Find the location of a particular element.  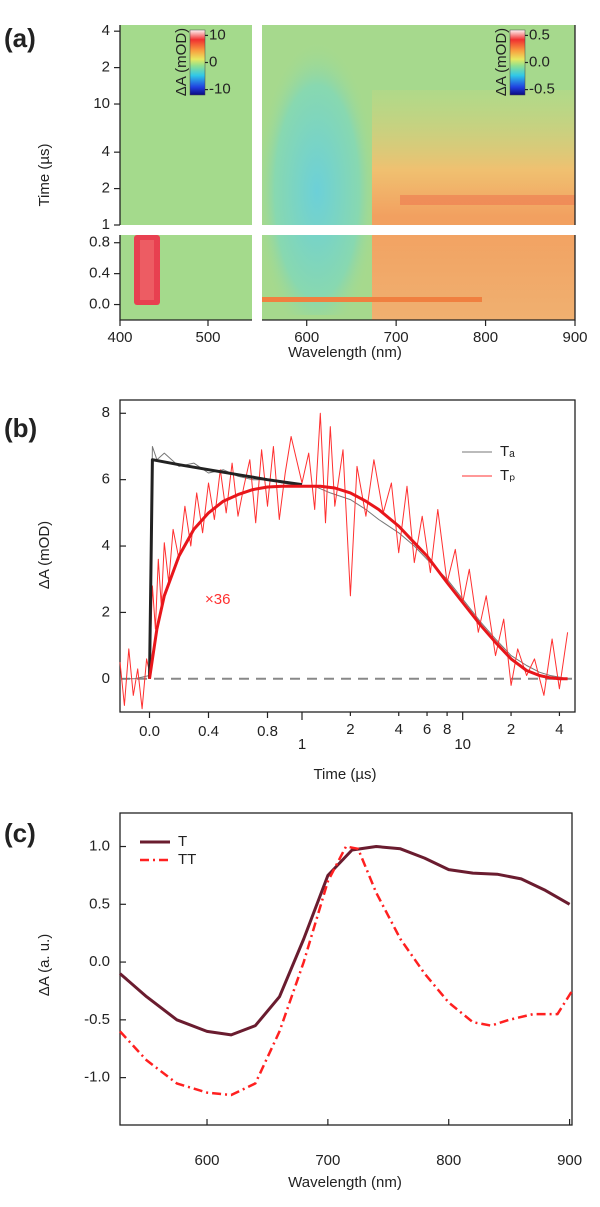

y-tick-label: 0.4 is located at coordinates (99, 273).